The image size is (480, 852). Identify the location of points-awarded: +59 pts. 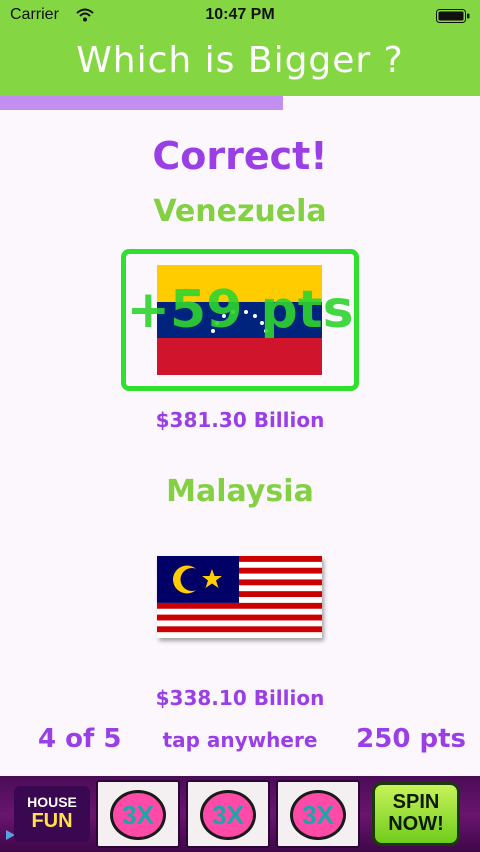
(240, 310).